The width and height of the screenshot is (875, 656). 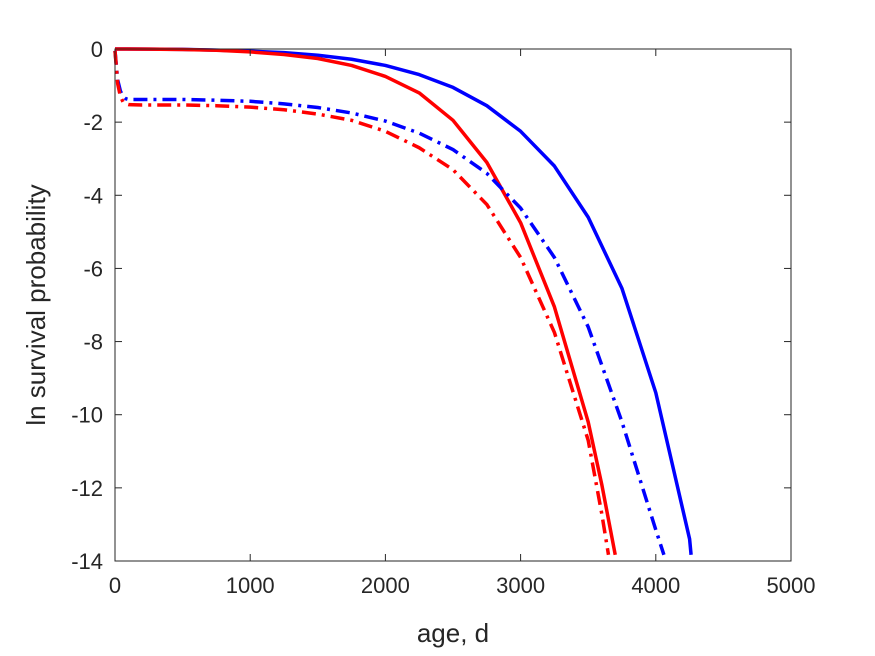 I want to click on x-tick-label: 5000, so click(x=791, y=585).